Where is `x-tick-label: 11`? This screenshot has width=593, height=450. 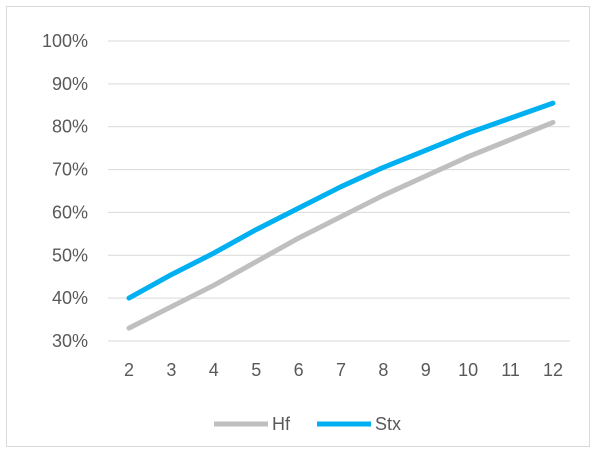
x-tick-label: 11 is located at coordinates (510, 370).